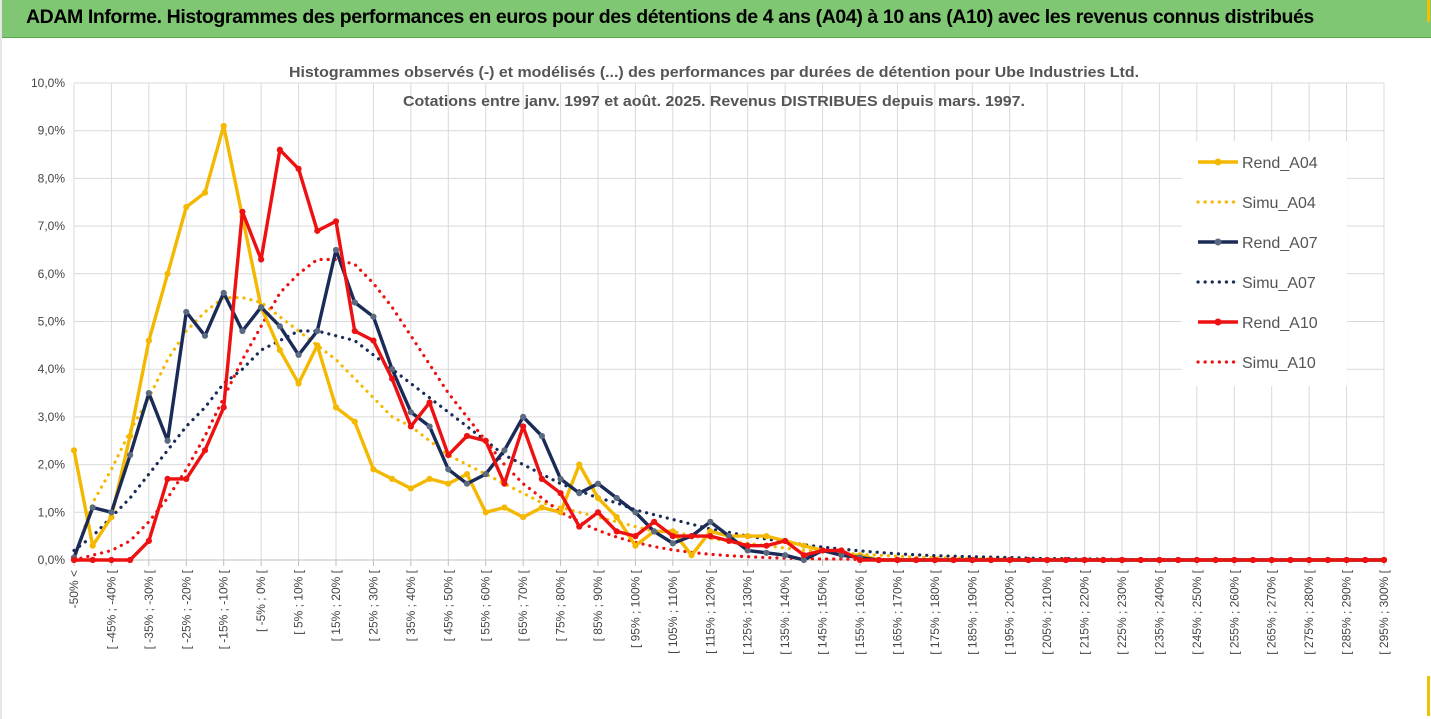  What do you see at coordinates (1234, 611) in the screenshot?
I see `x-tick-label: [ 255% ; 260% [` at bounding box center [1234, 611].